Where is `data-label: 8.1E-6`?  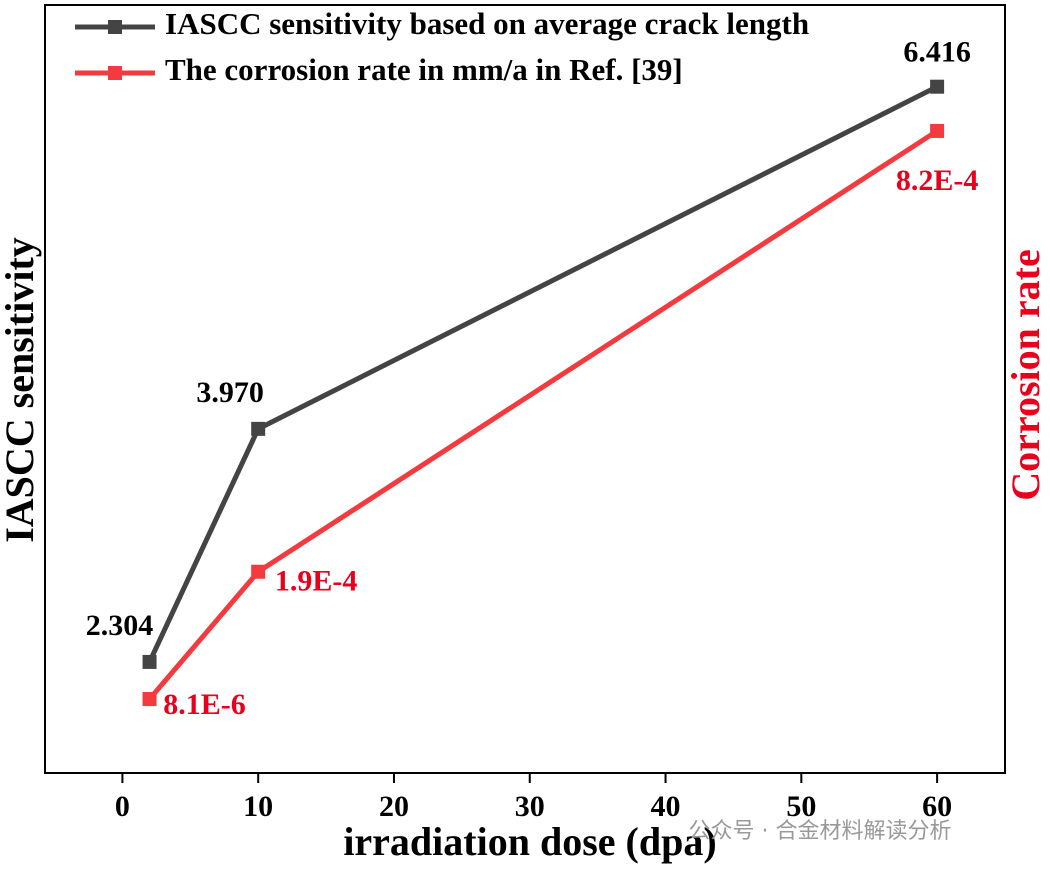
data-label: 8.1E-6 is located at coordinates (204, 704).